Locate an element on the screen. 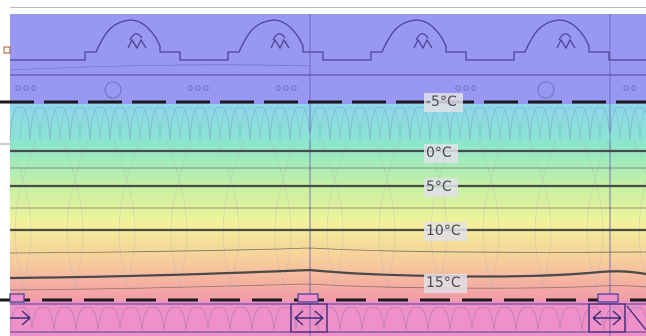 The height and width of the screenshot is (336, 646). purlin-details is located at coordinates (327, 313).